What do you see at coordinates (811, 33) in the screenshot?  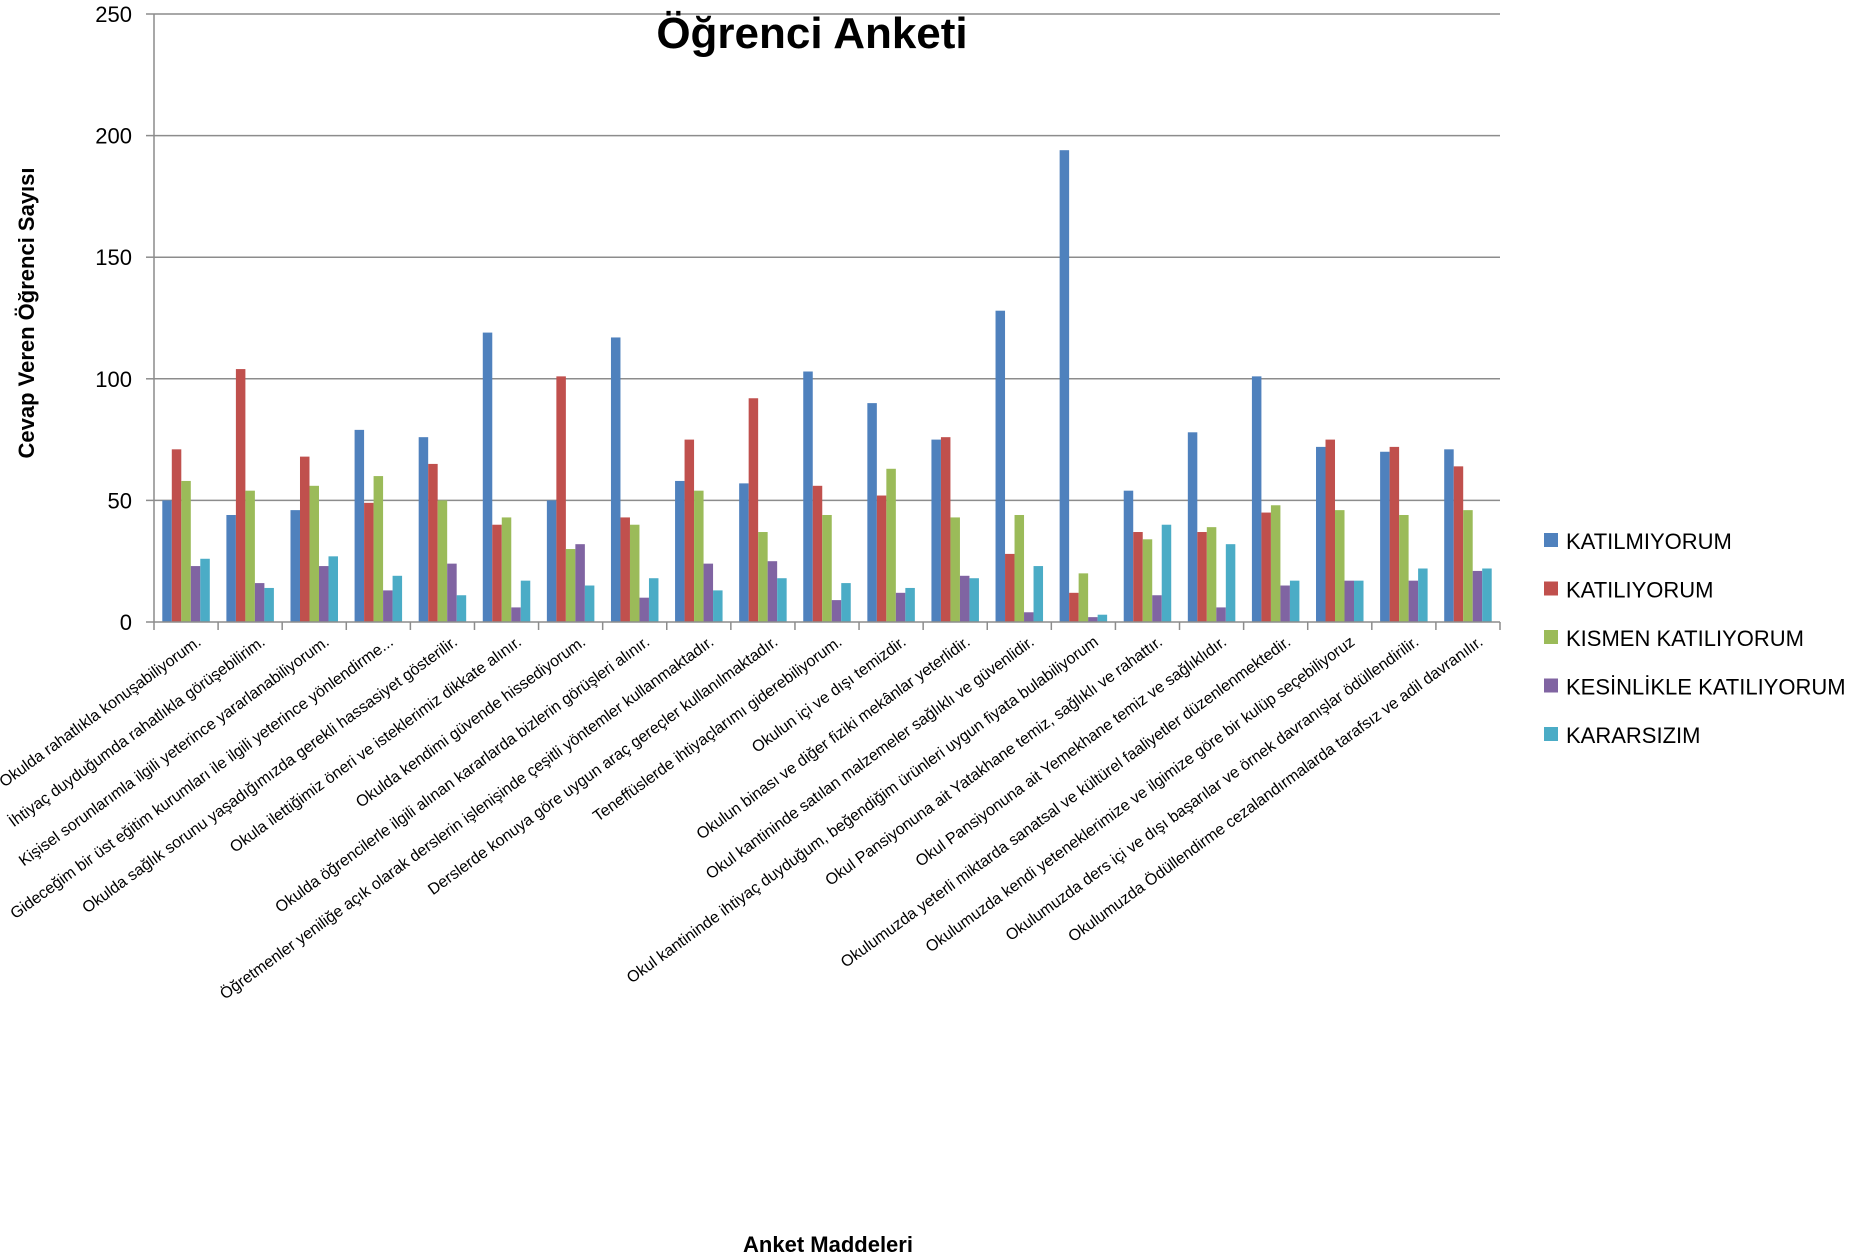 I see `chart-title: Öğrenci Anketi` at bounding box center [811, 33].